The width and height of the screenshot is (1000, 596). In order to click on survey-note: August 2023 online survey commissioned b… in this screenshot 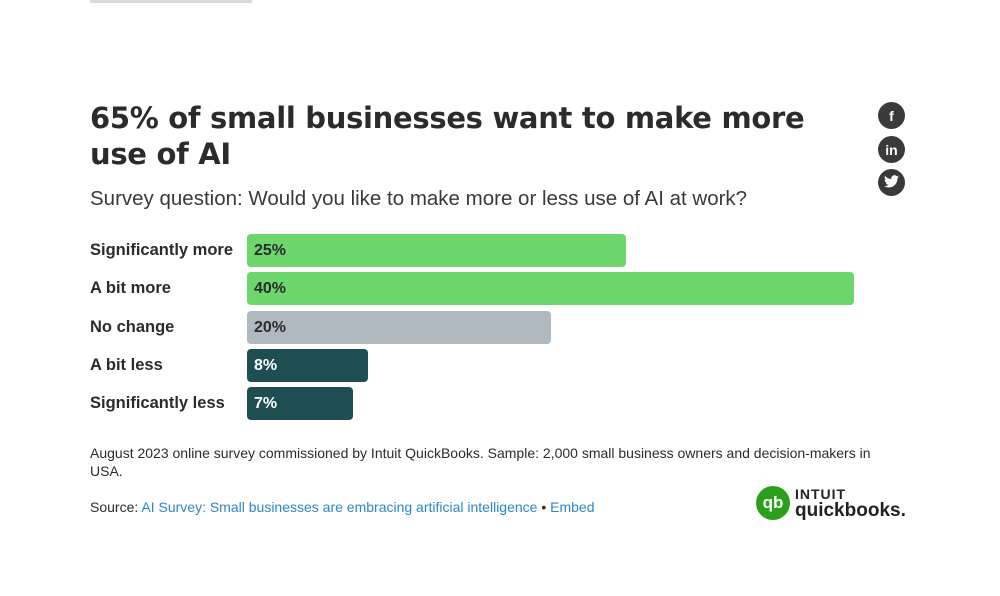, I will do `click(480, 462)`.